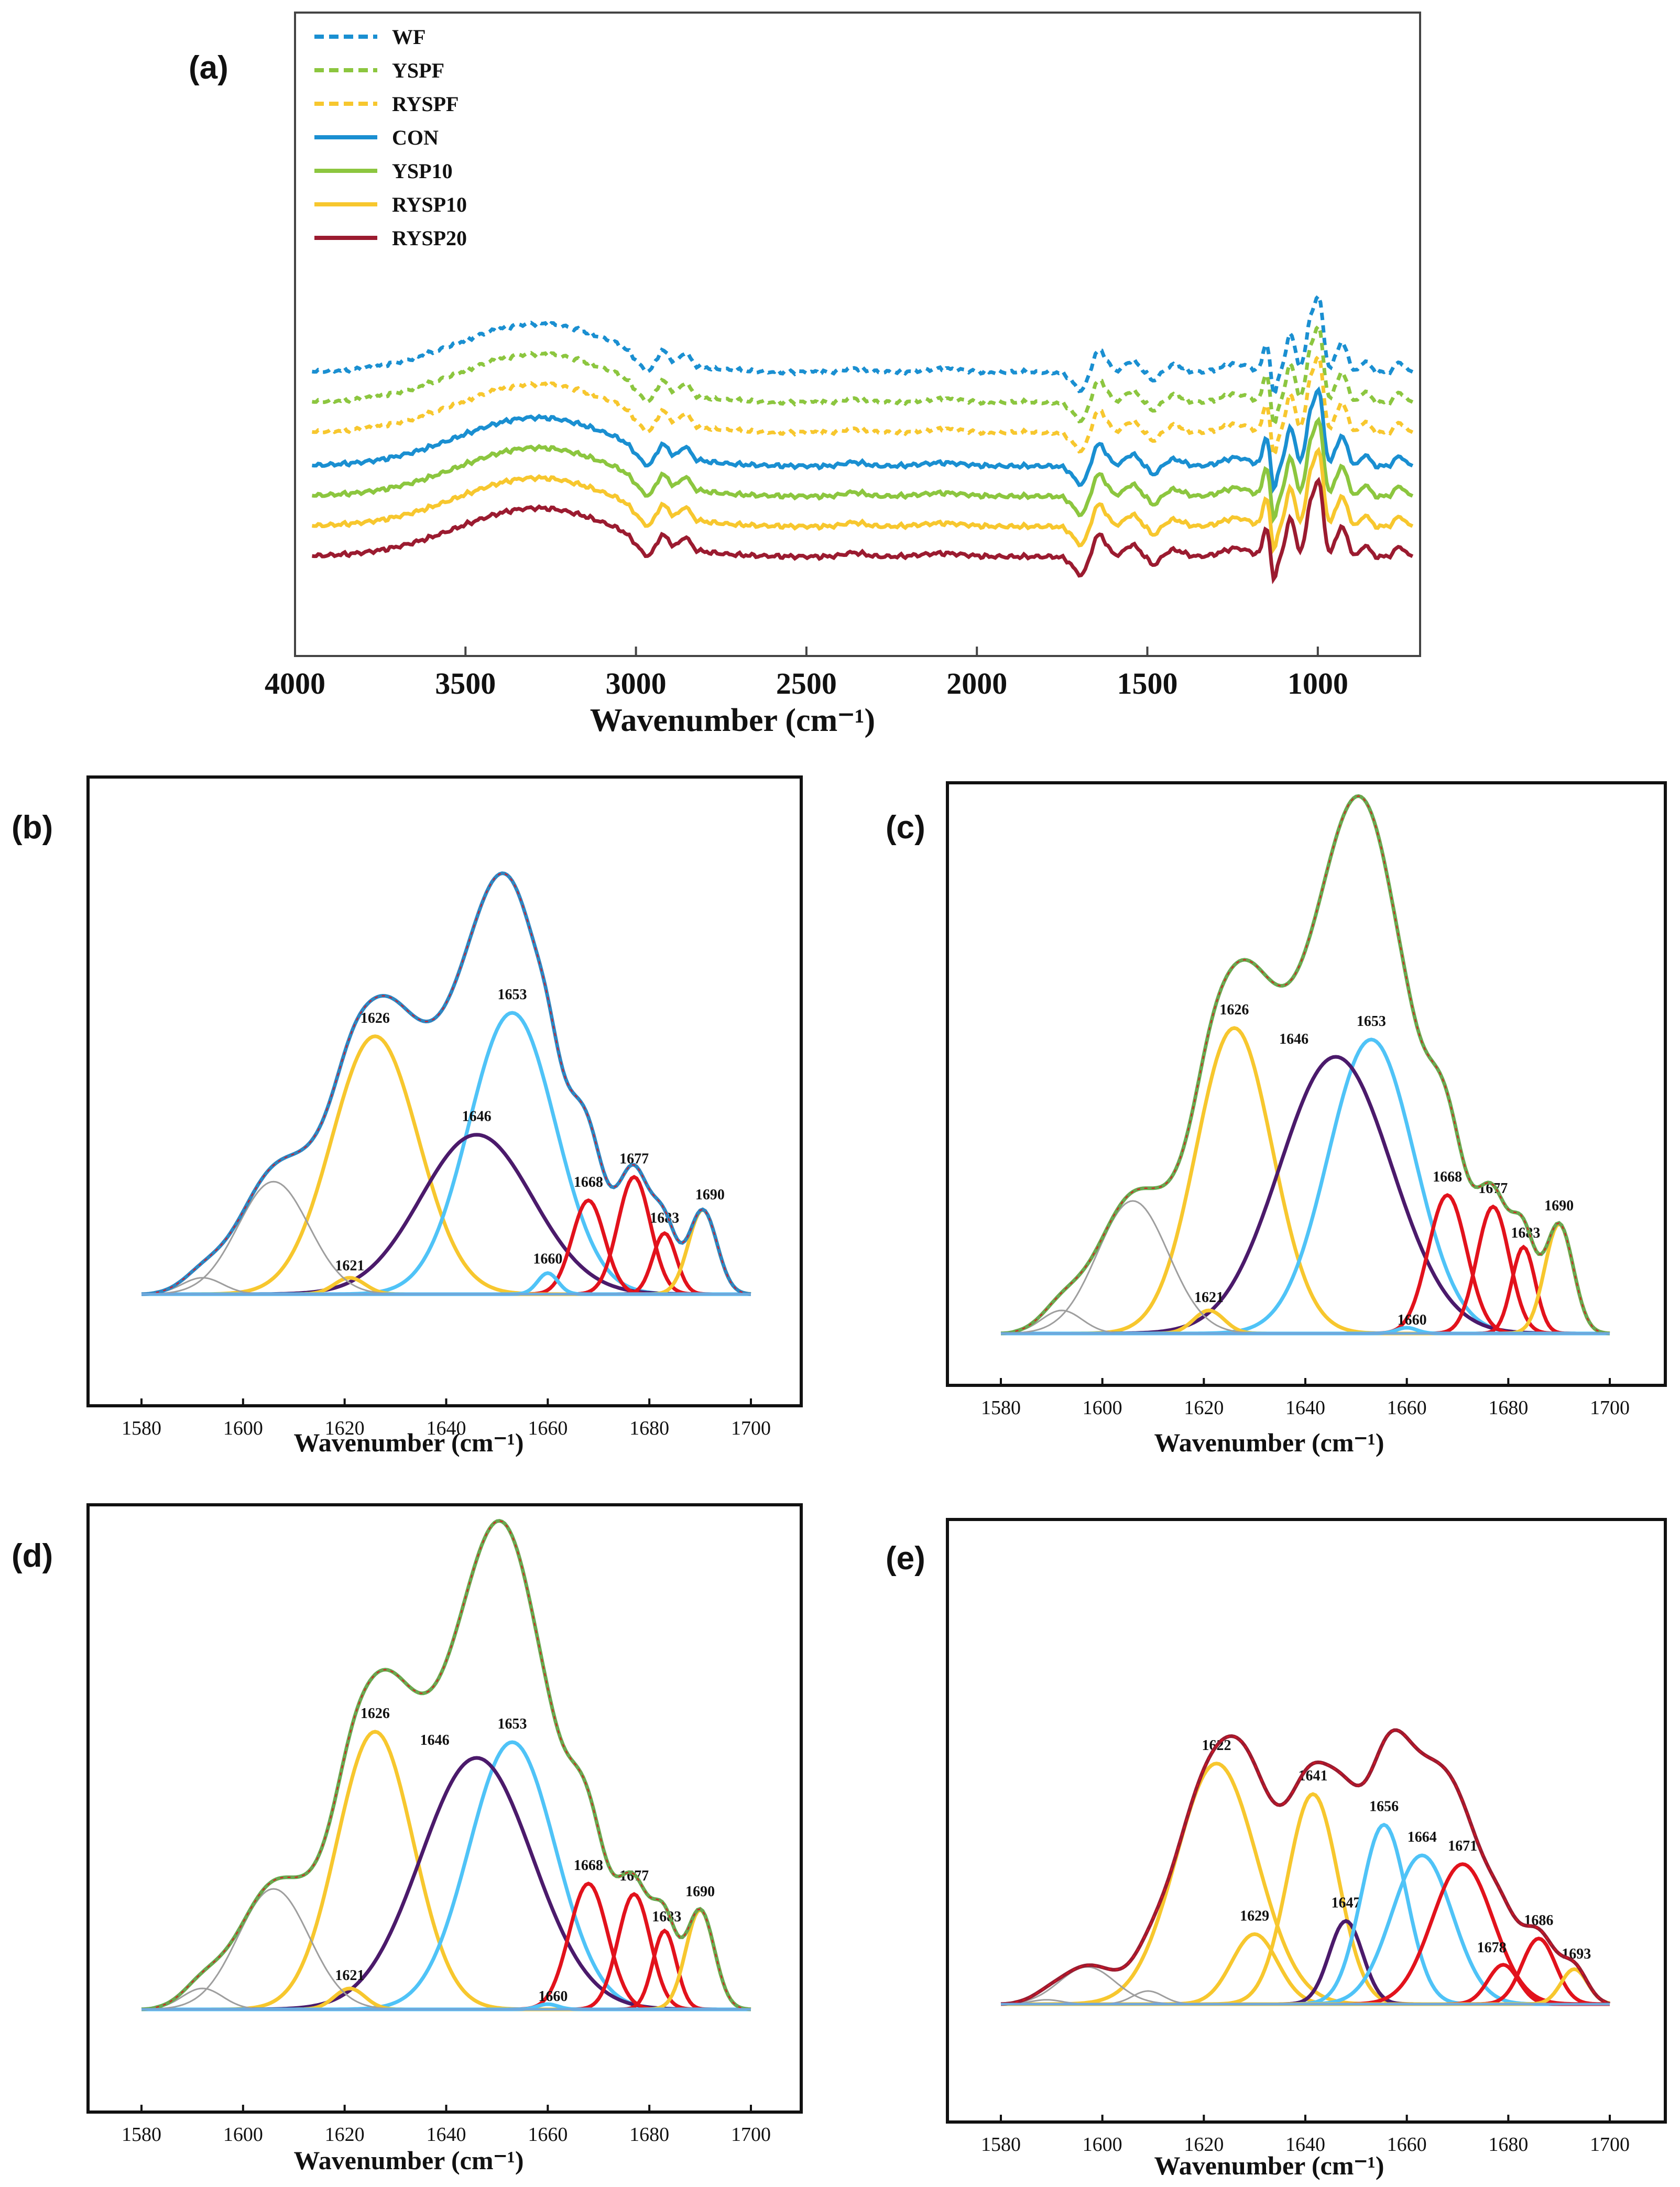 Image resolution: width=1680 pixels, height=2187 pixels. What do you see at coordinates (1576, 1954) in the screenshot?
I see `peak-label-1693: 1693` at bounding box center [1576, 1954].